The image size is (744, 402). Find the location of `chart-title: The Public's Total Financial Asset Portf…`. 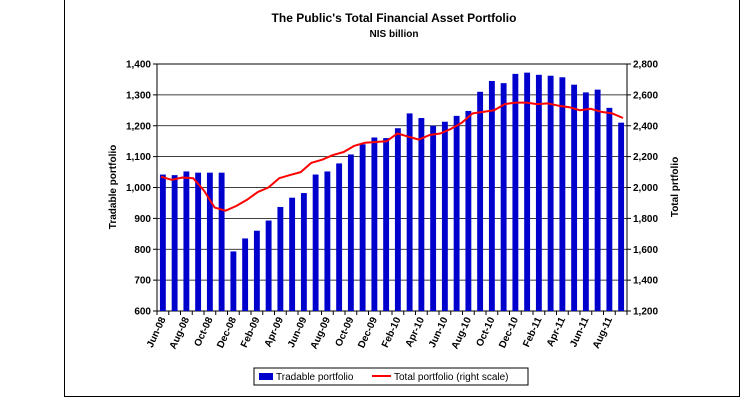

chart-title: The Public's Total Financial Asset Portf… is located at coordinates (394, 18).